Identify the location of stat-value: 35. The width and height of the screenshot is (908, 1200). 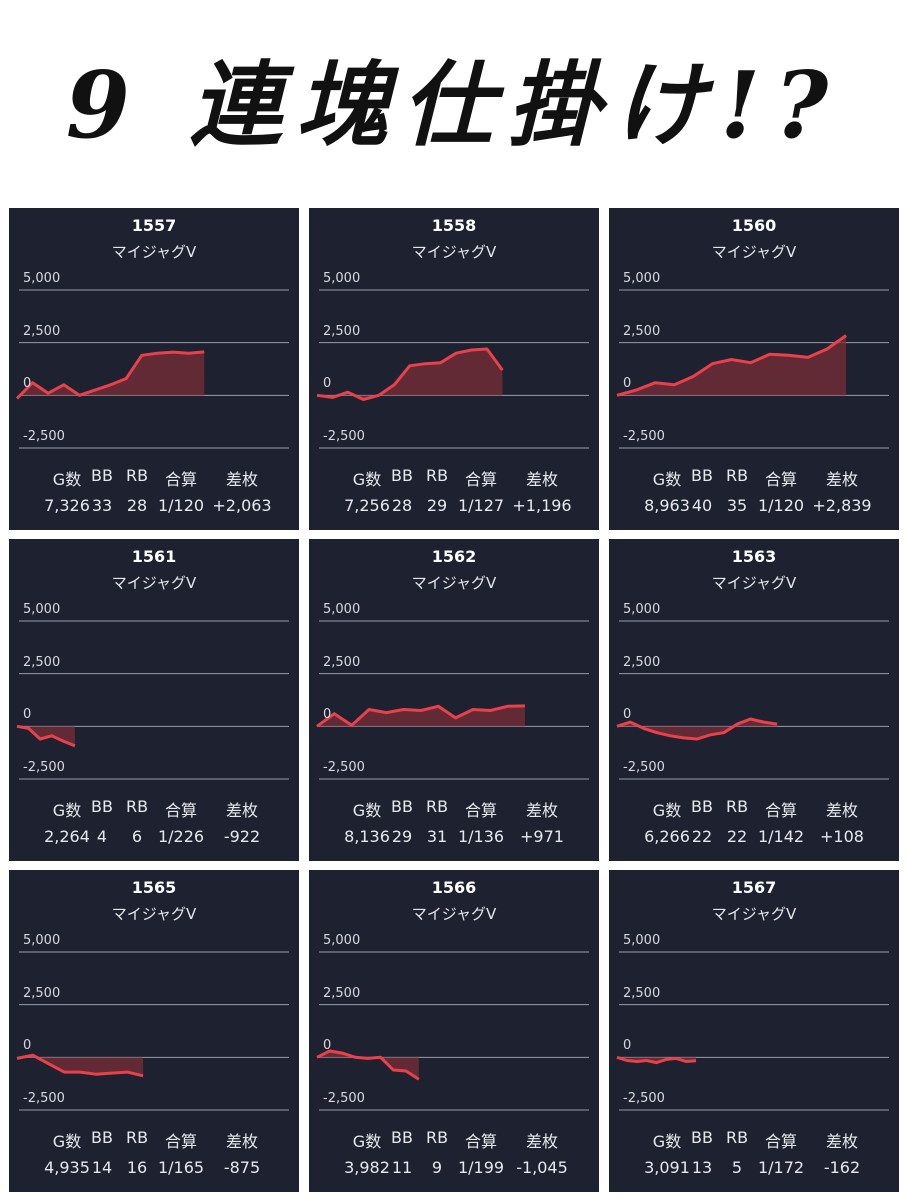
(737, 505).